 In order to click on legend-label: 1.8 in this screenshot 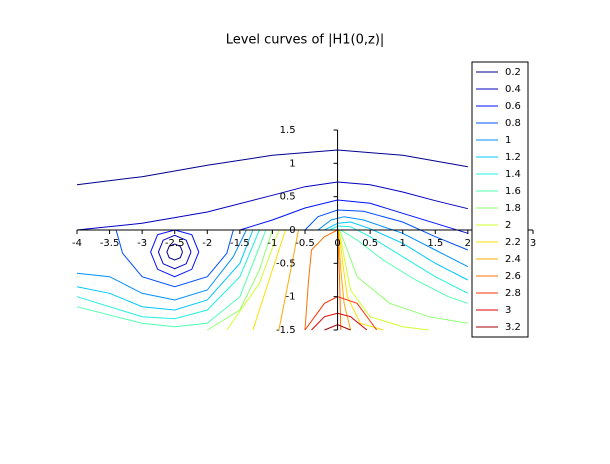, I will do `click(513, 208)`.